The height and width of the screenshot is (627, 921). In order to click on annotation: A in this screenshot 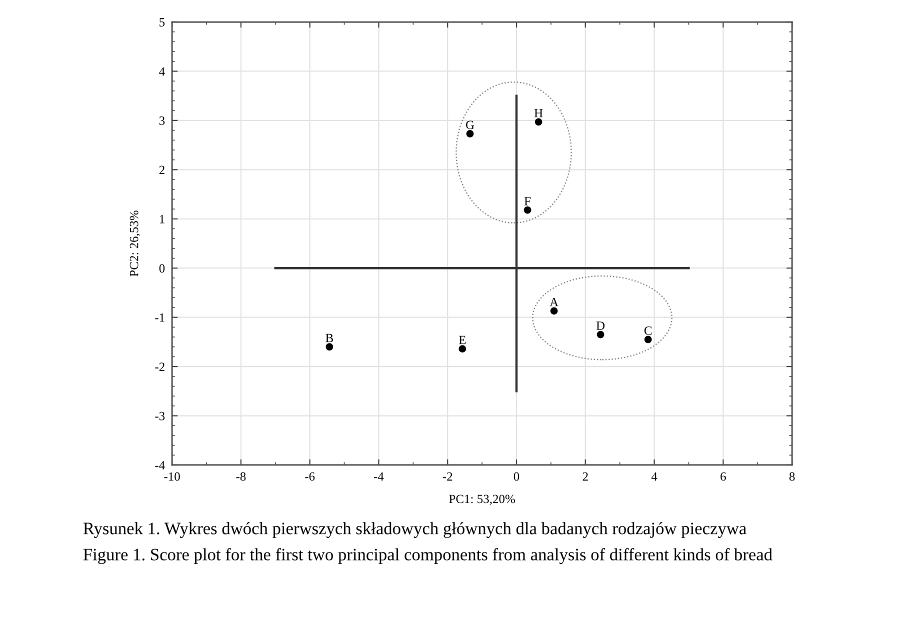, I will do `click(554, 302)`.